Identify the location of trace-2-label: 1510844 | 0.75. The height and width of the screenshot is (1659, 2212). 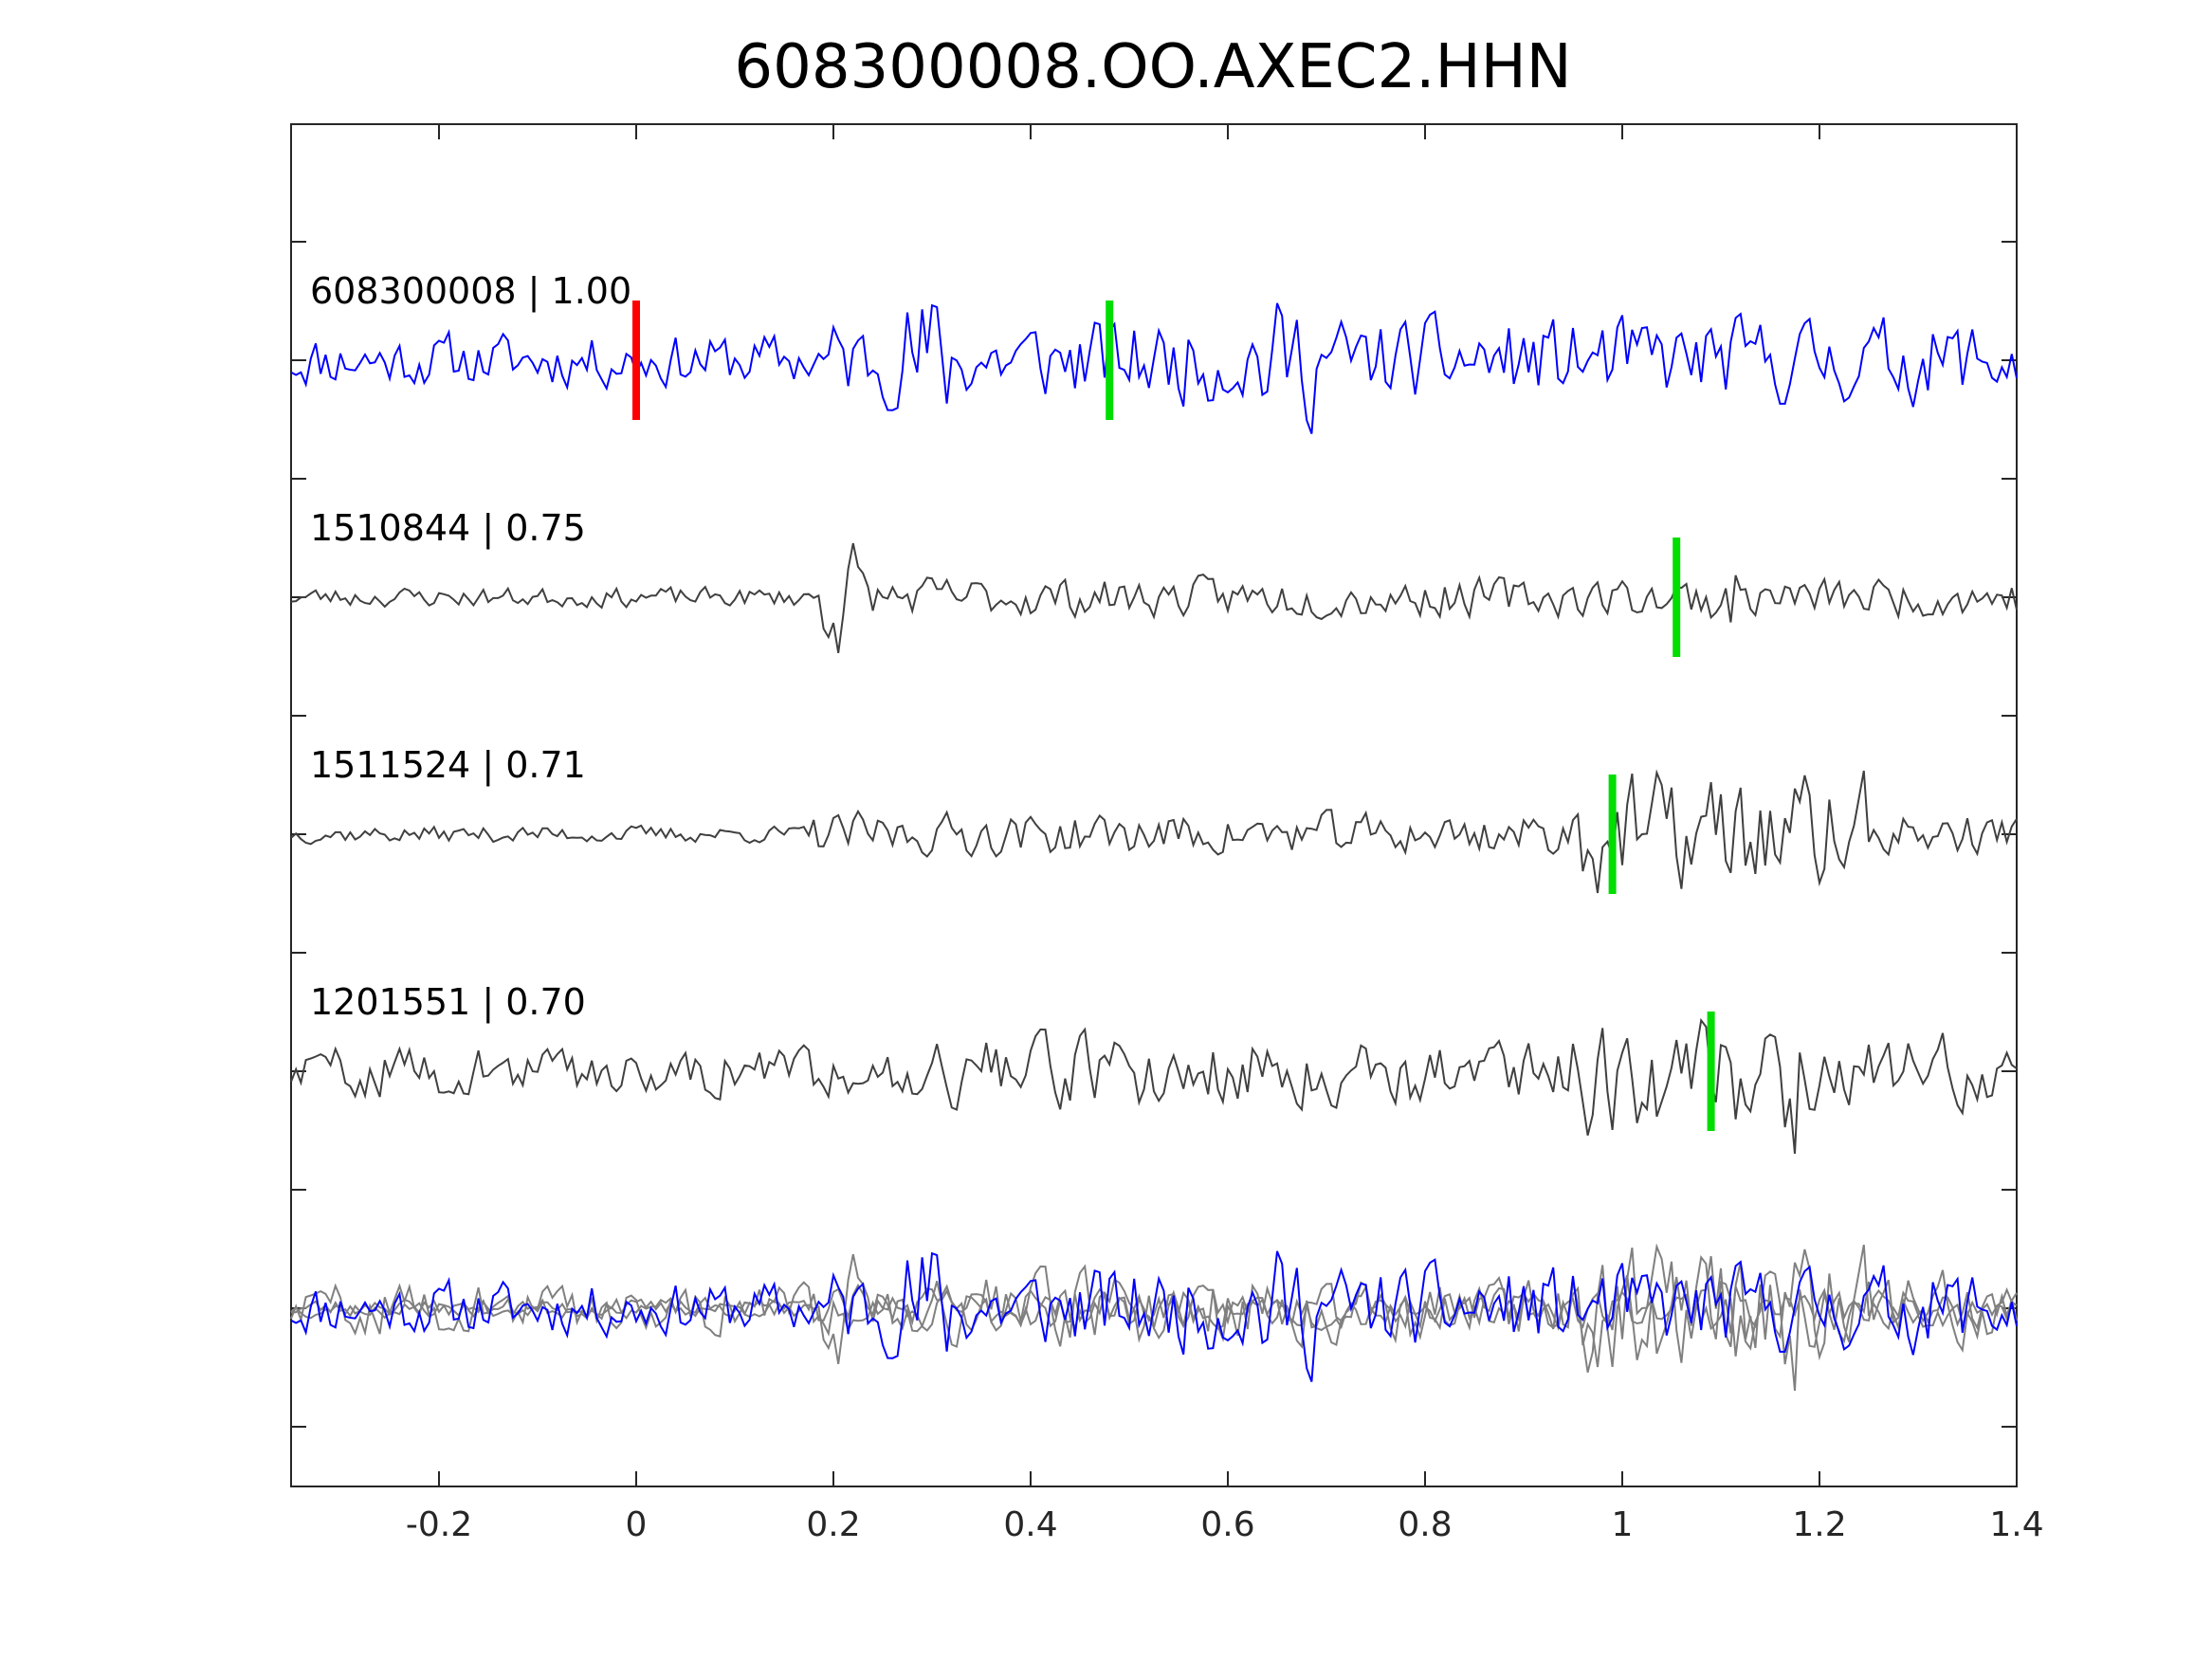
(448, 528).